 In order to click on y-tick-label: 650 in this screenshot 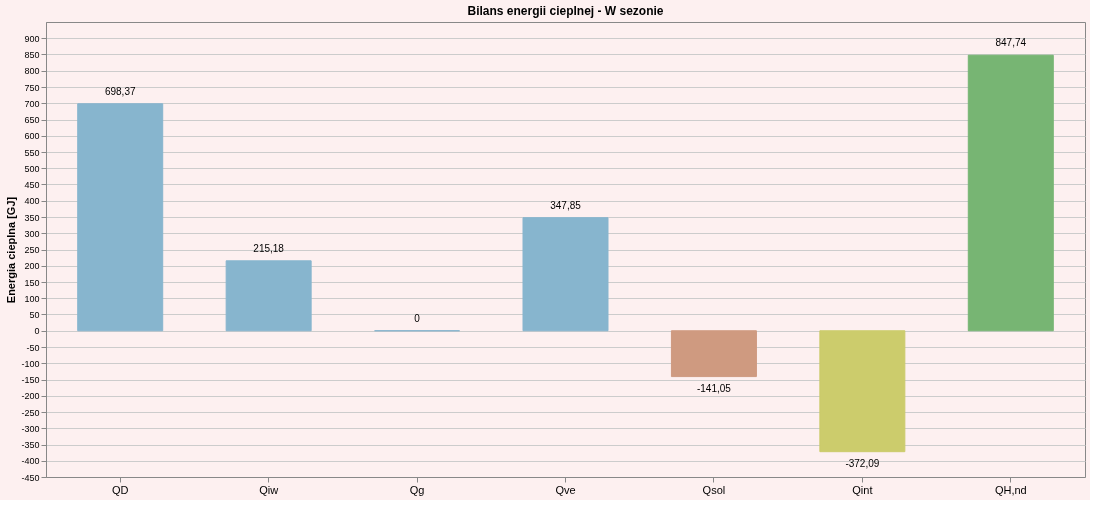, I will do `click(32, 120)`.